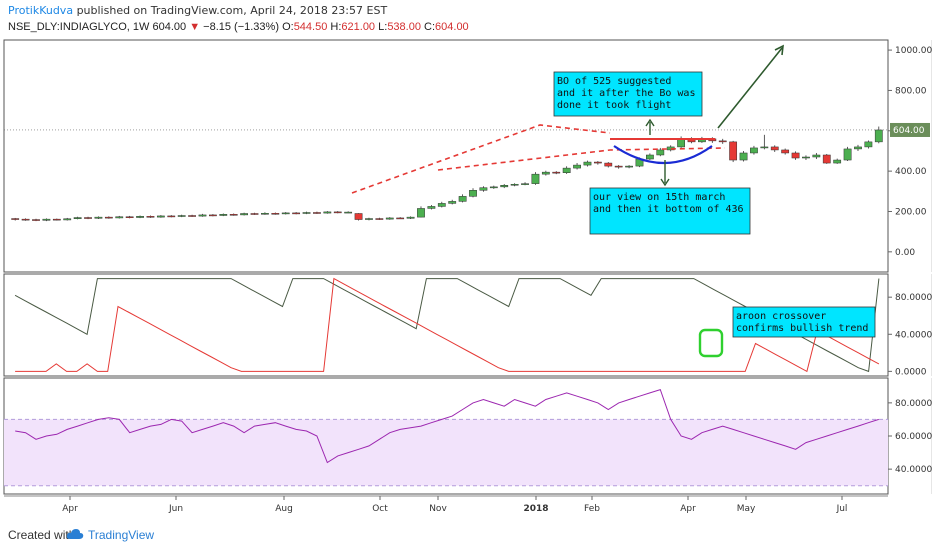 The width and height of the screenshot is (932, 550). What do you see at coordinates (650, 122) in the screenshot?
I see `bo-up-arrow-head` at bounding box center [650, 122].